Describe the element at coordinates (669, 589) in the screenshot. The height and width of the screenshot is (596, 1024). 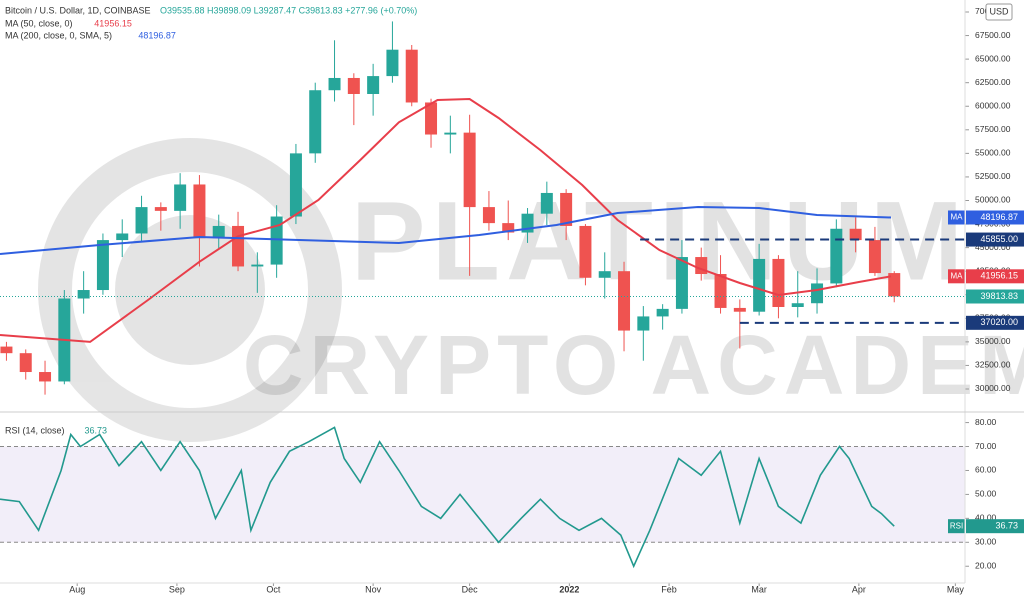
I see `x-tick-label: Feb` at that location.